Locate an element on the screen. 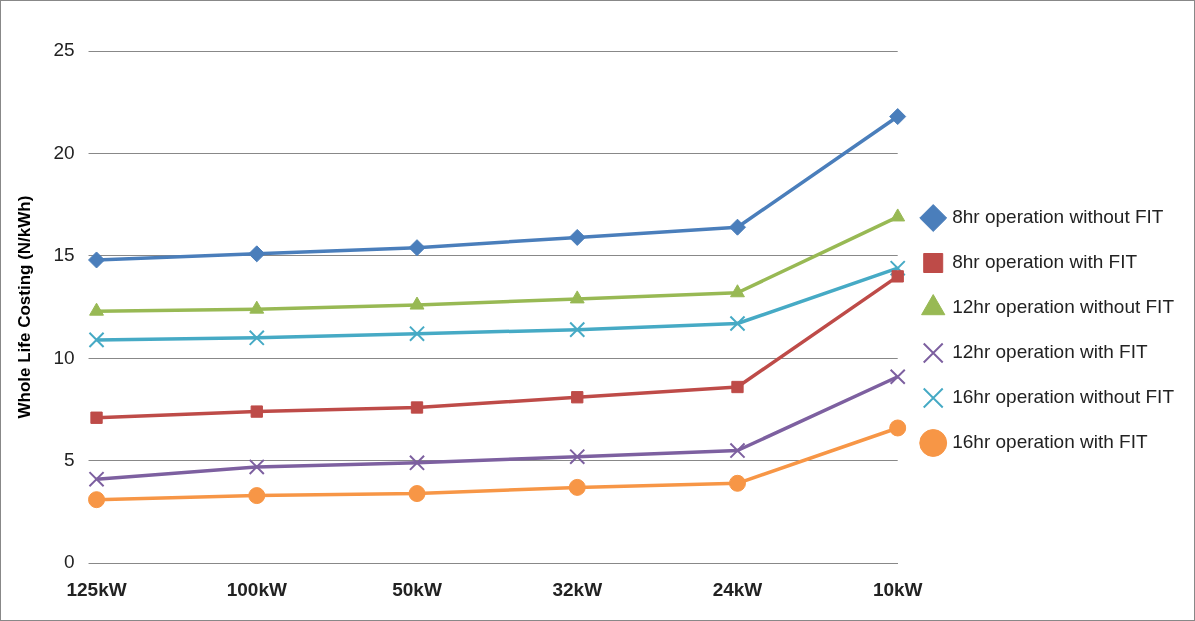 Image resolution: width=1195 pixels, height=621 pixels. legend-label: 16hr operation without FIT is located at coordinates (1063, 397).